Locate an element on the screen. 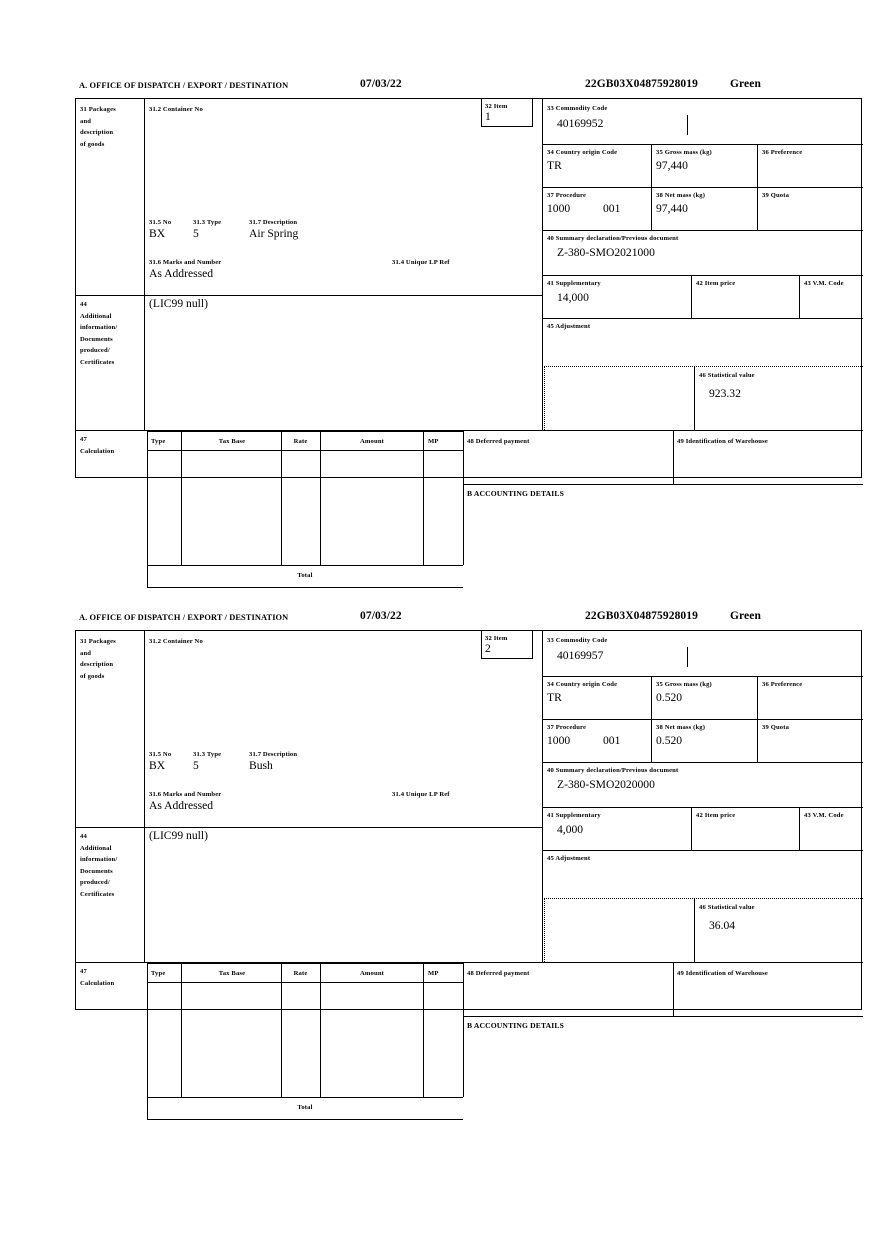 This screenshot has width=882, height=1250. box31-7-description-value: Bush is located at coordinates (261, 765).